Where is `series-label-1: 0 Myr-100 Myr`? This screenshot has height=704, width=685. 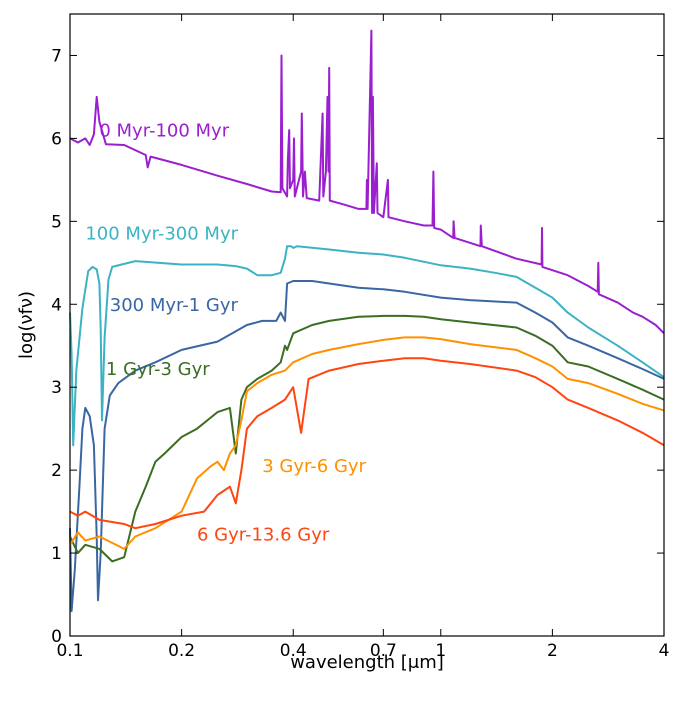 series-label-1: 0 Myr-100 Myr is located at coordinates (164, 131).